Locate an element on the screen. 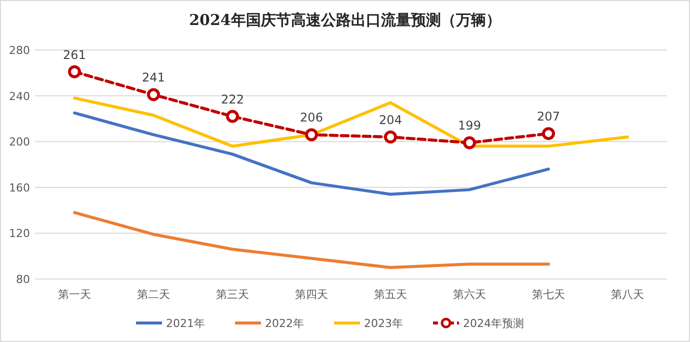  legend-label: 2022年 is located at coordinates (284, 323).